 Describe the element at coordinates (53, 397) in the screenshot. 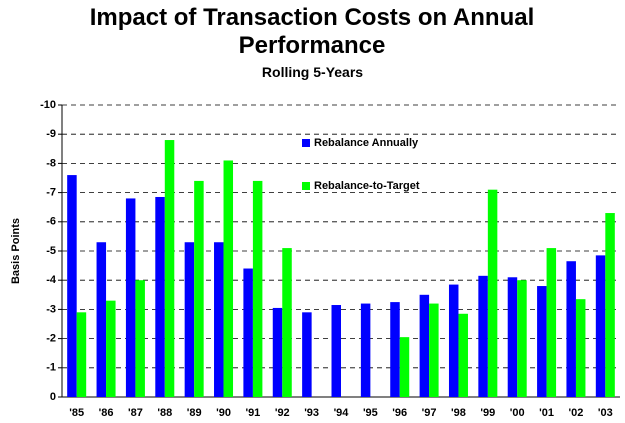

I see `y-tick-label: 0` at that location.